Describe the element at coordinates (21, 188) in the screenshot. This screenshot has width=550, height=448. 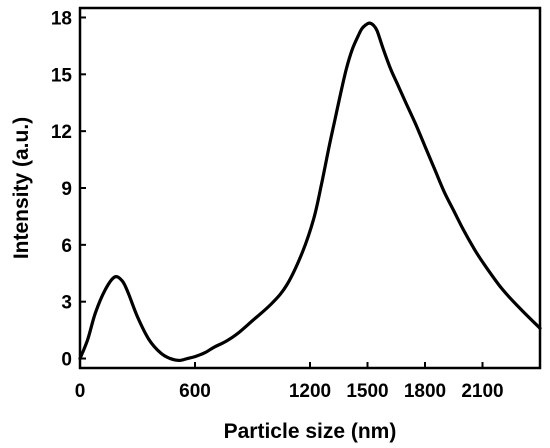
I see `y-axis-title: Intensity (a.u.)` at that location.